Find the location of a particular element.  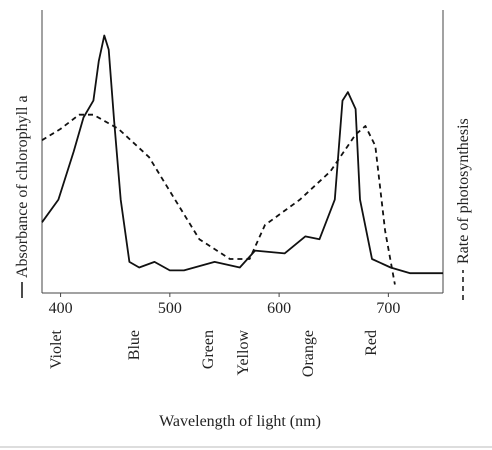

x-tick-label: 600 is located at coordinates (279, 308).